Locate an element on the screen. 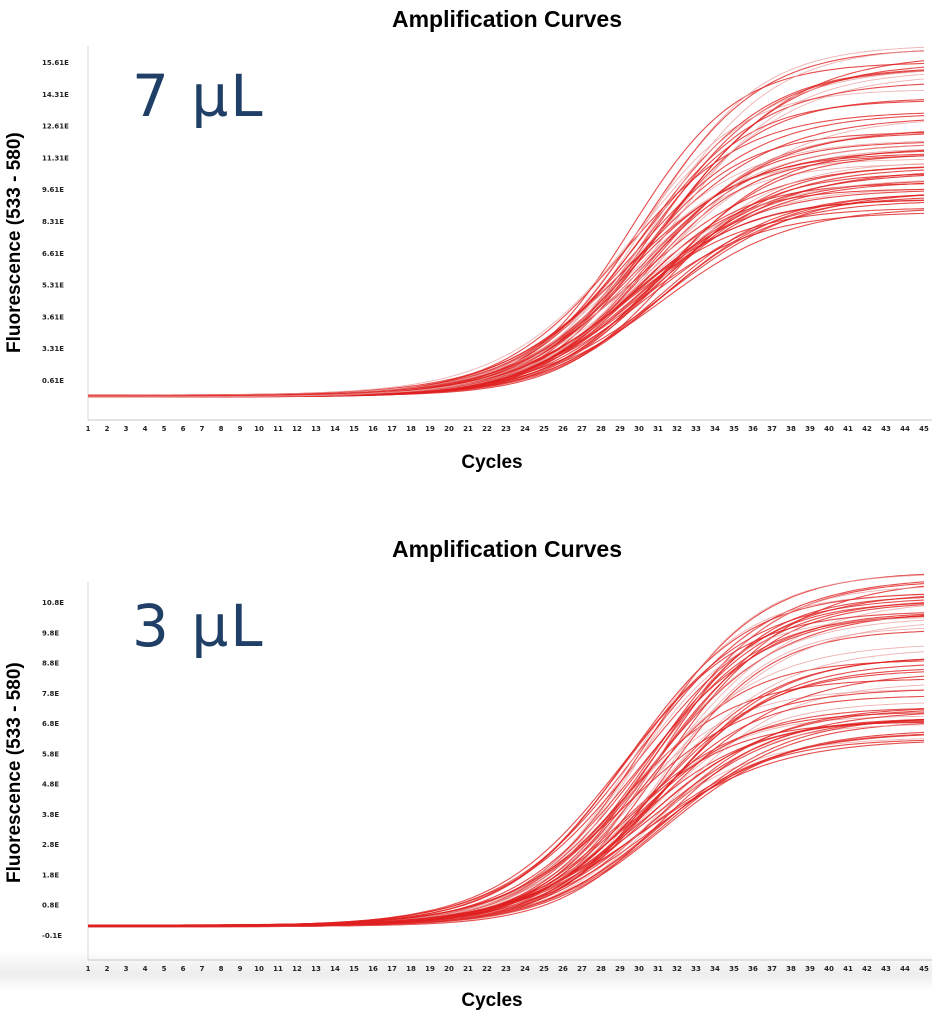  x-tick-label: 6 is located at coordinates (183, 429).